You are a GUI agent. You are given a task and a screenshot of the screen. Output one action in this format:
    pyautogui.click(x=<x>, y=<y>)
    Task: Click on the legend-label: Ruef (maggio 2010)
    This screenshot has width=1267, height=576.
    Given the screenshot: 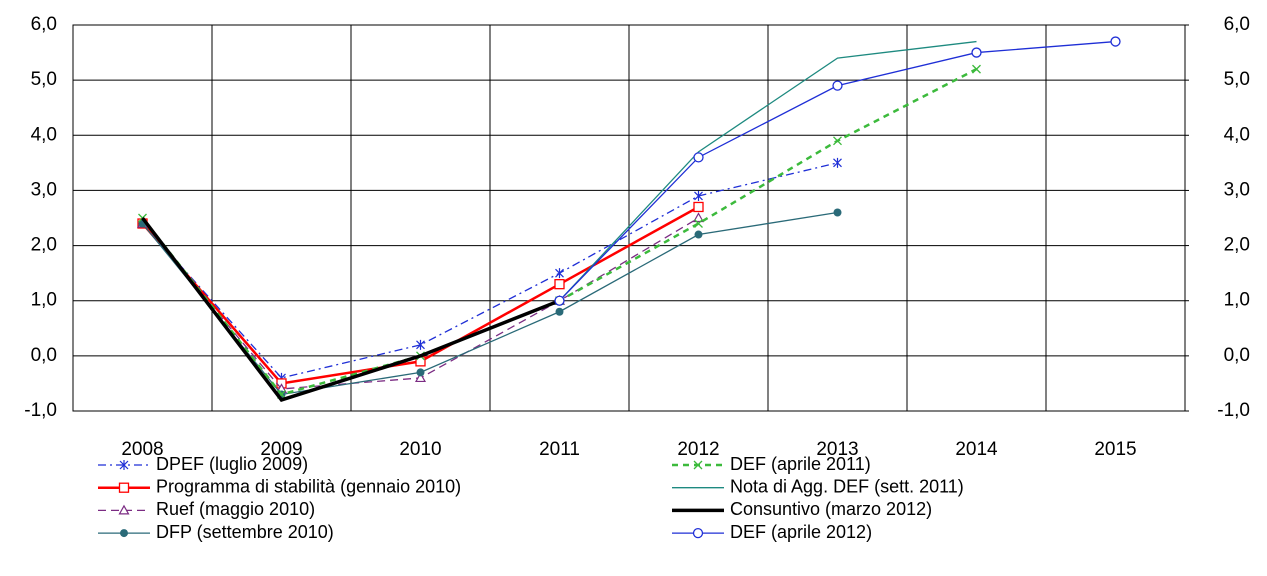 What is the action you would take?
    pyautogui.click(x=235, y=509)
    